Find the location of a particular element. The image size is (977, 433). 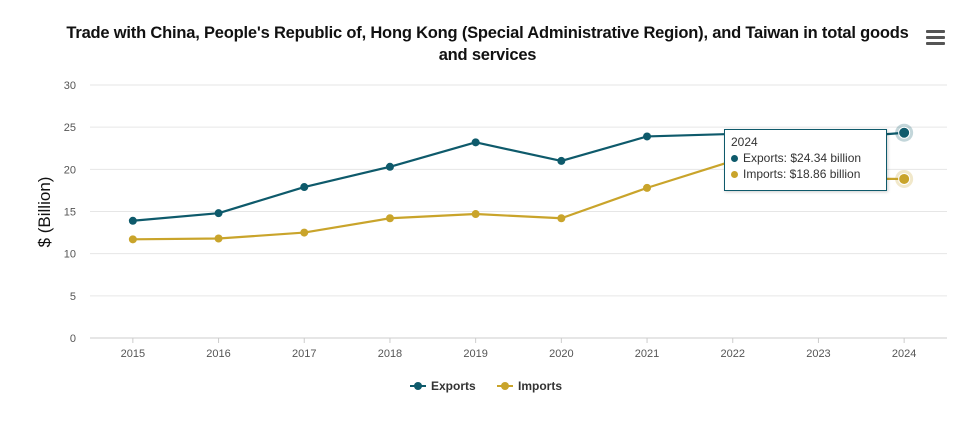

tooltip-imports-text: Imports: $18.86 billion is located at coordinates (802, 174).